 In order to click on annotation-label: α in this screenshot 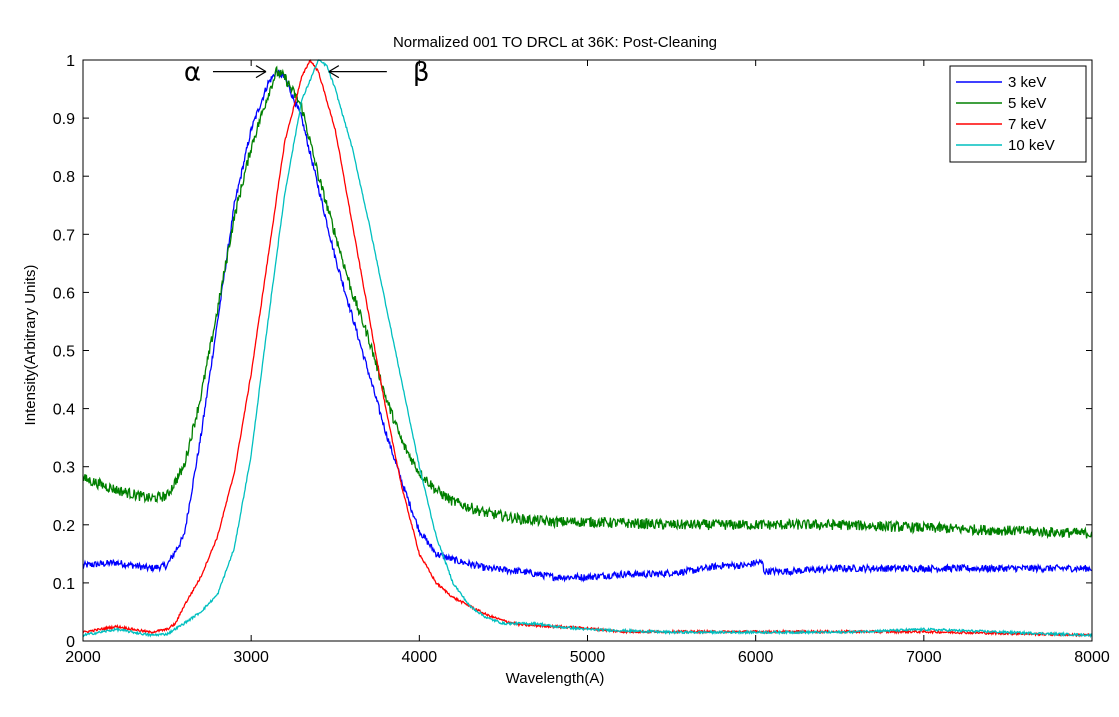, I will do `click(192, 73)`.